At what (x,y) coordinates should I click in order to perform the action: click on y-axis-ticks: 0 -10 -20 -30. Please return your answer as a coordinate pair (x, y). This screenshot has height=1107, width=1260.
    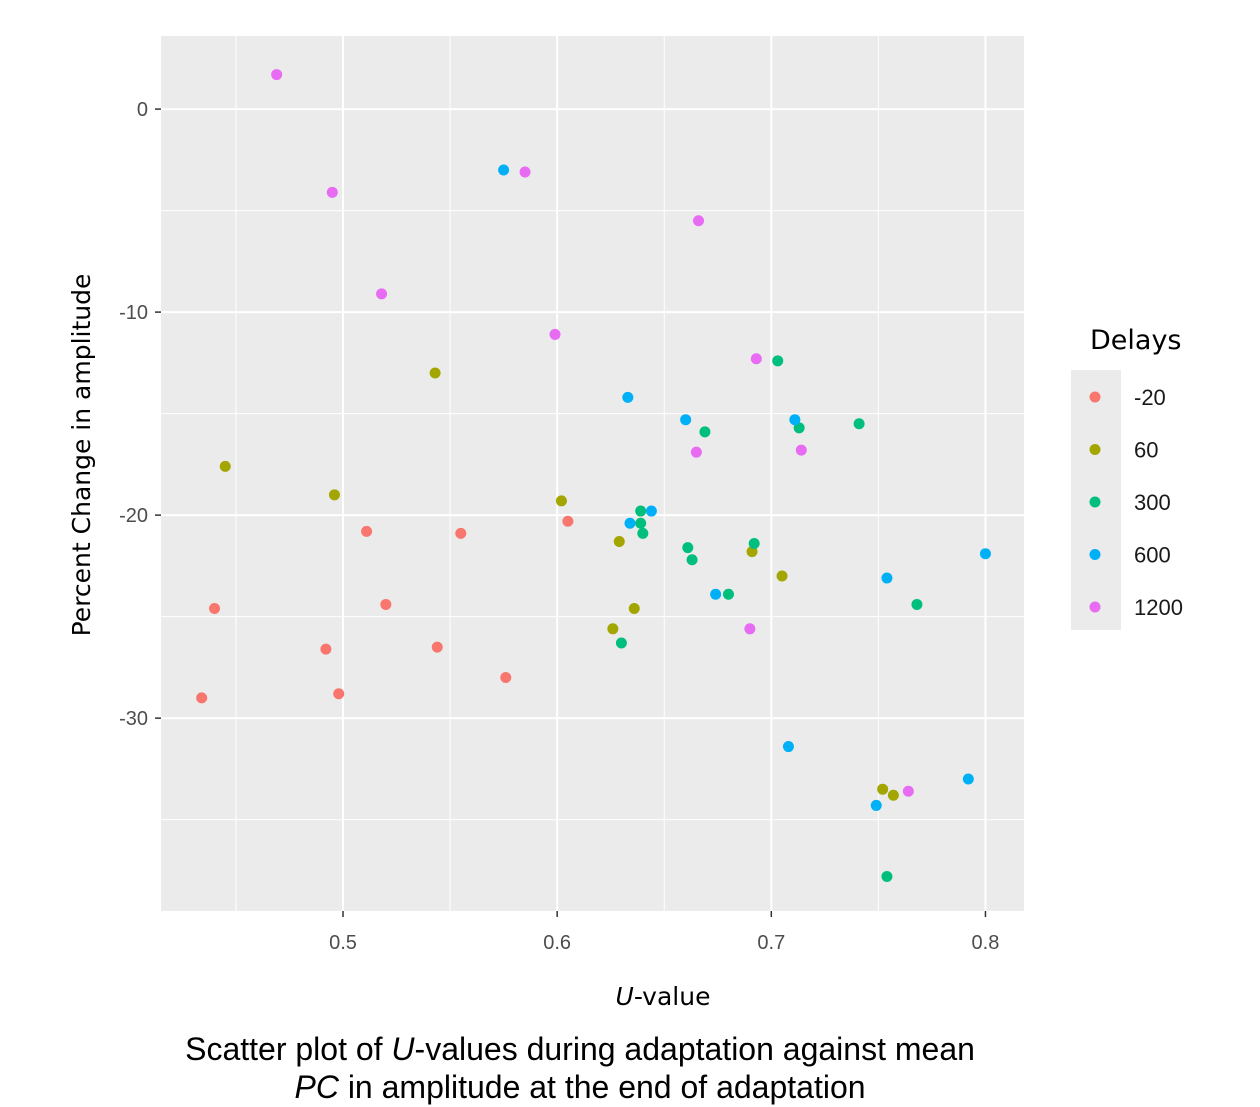
    Looking at the image, I should click on (140, 414).